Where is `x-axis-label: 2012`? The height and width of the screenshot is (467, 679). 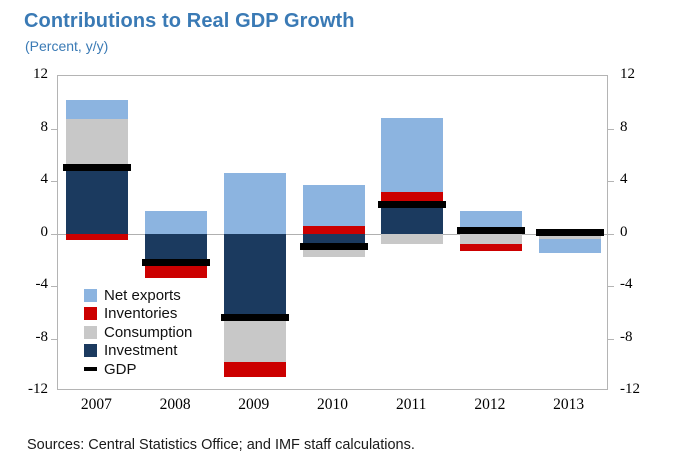
x-axis-label: 2012 is located at coordinates (490, 404).